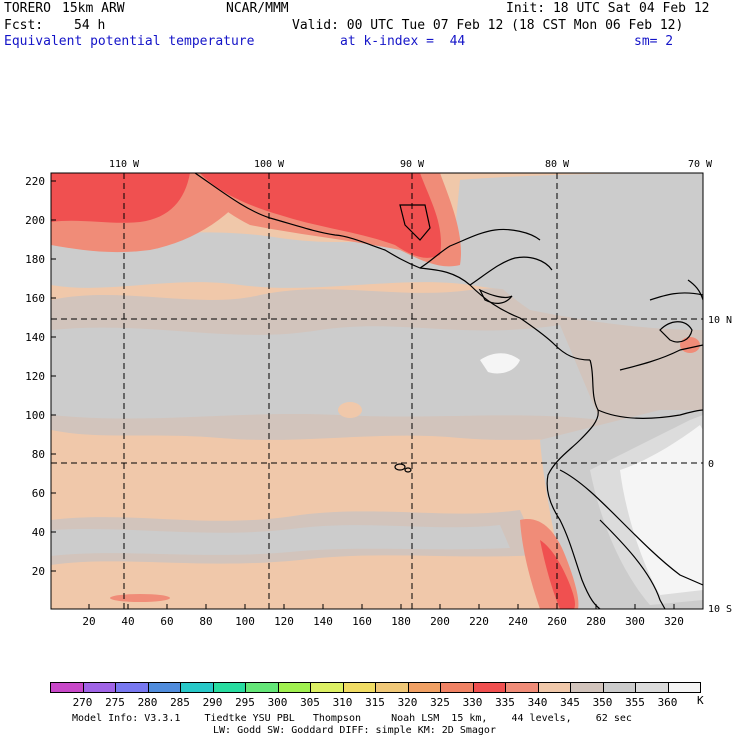 Image resolution: width=740 pixels, height=740 pixels. Describe the element at coordinates (82, 702) in the screenshot. I see `colorbar-label: 270` at that location.